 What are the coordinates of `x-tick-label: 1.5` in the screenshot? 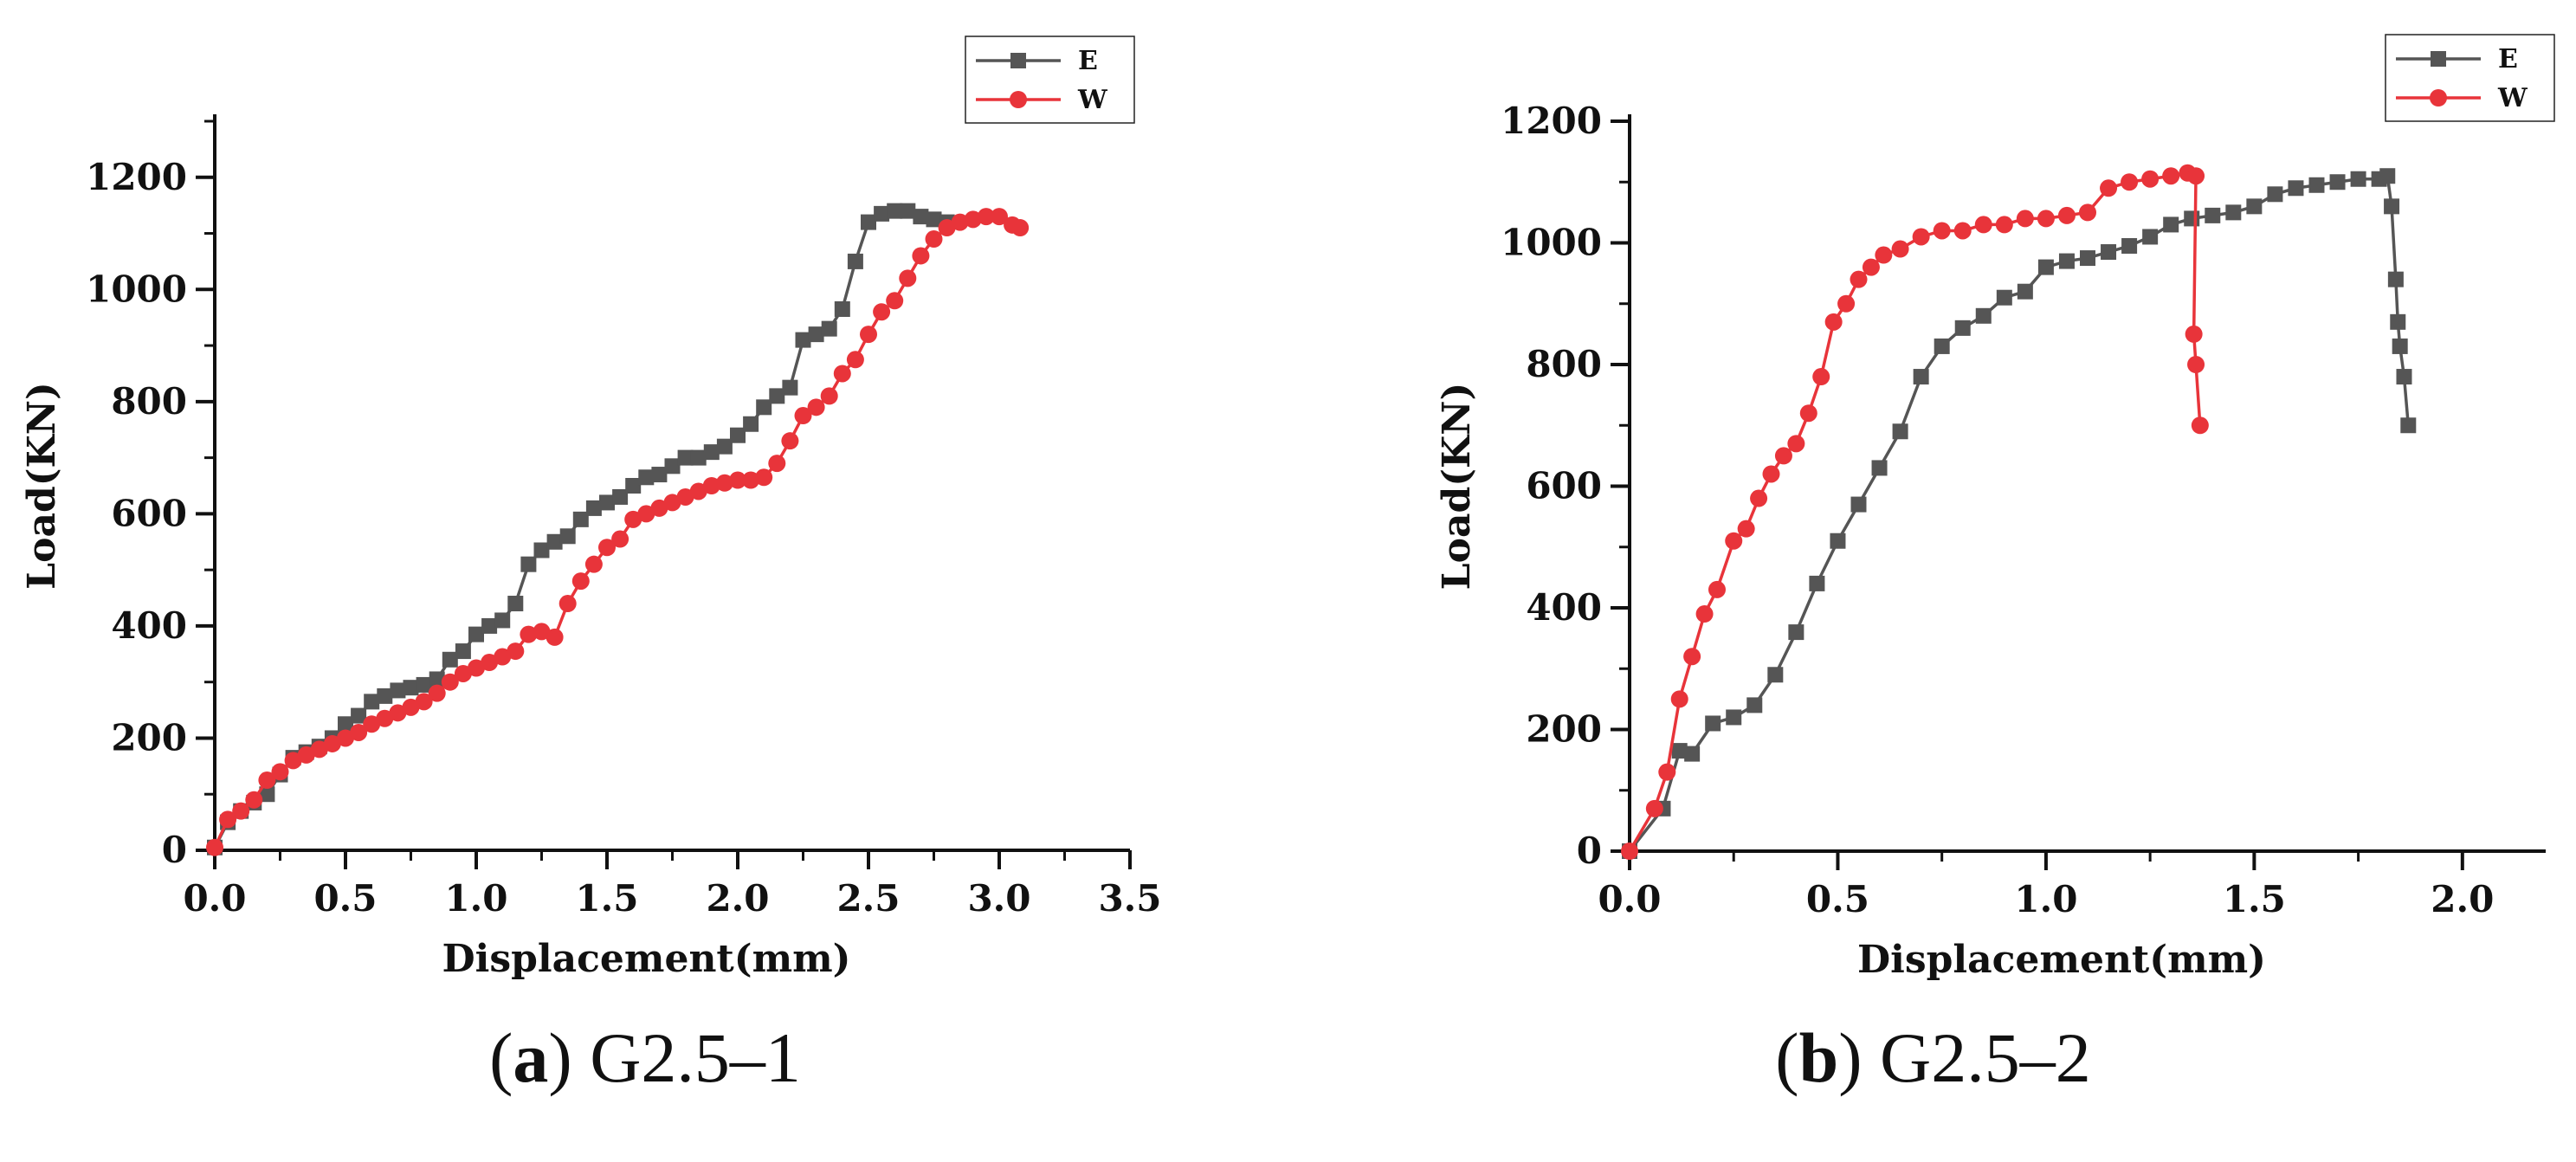 It's located at (2254, 899).